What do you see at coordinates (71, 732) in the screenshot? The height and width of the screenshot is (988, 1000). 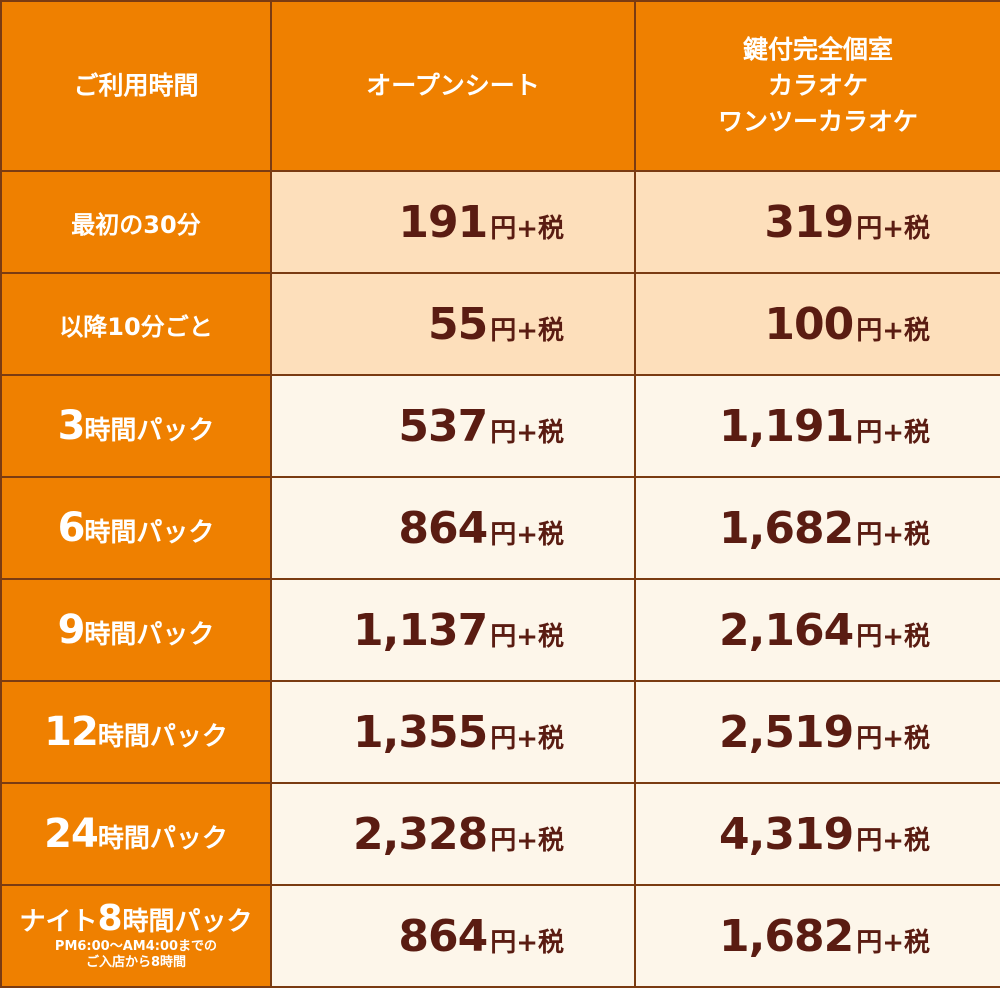 I see `row-label-number: 12` at bounding box center [71, 732].